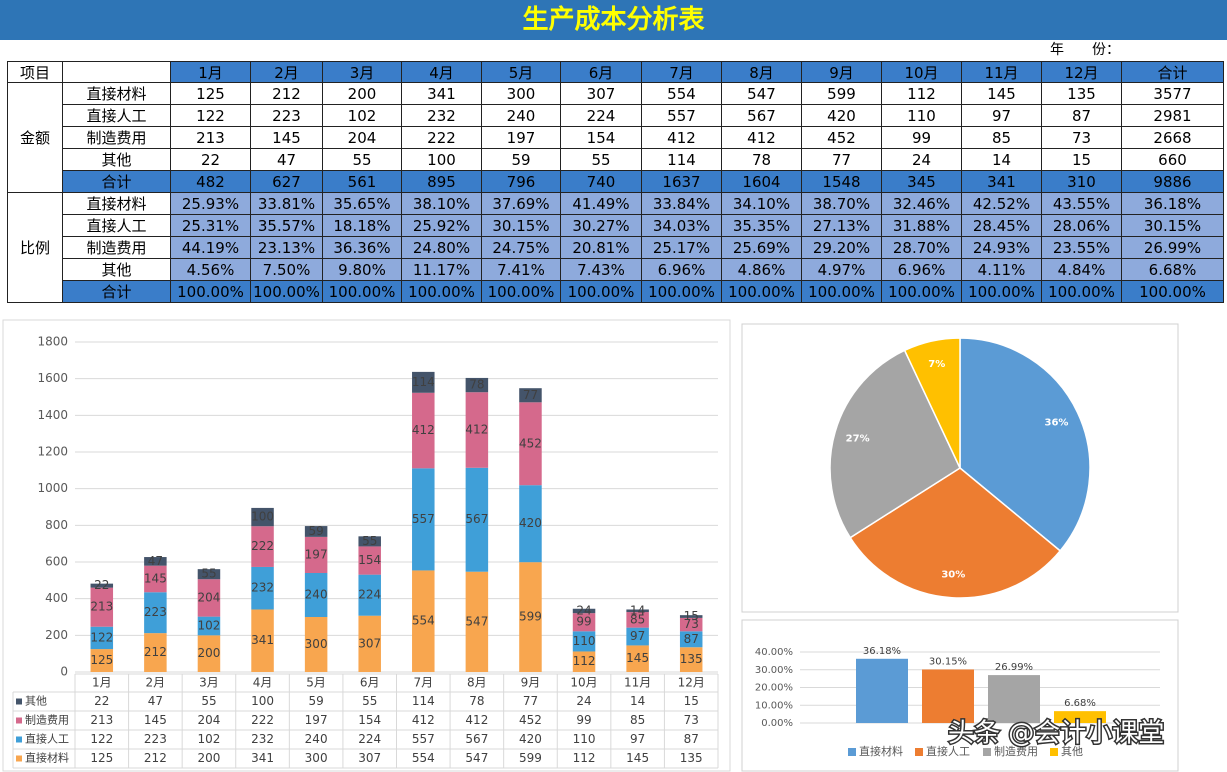 The height and width of the screenshot is (772, 1227). I want to click on x-tick-label: 2月, so click(156, 683).